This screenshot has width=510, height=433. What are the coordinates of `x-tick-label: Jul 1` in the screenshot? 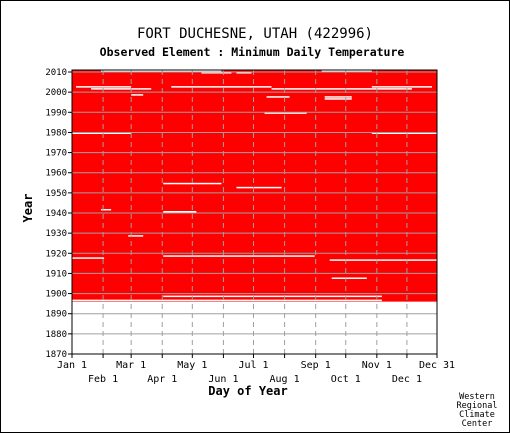 It's located at (253, 365).